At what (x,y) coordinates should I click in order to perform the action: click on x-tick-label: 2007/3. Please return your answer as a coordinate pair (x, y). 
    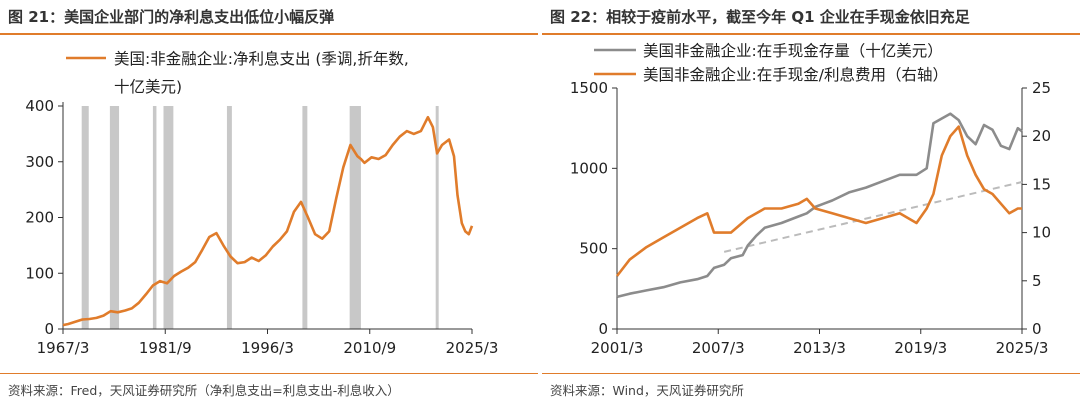
    Looking at the image, I should click on (718, 348).